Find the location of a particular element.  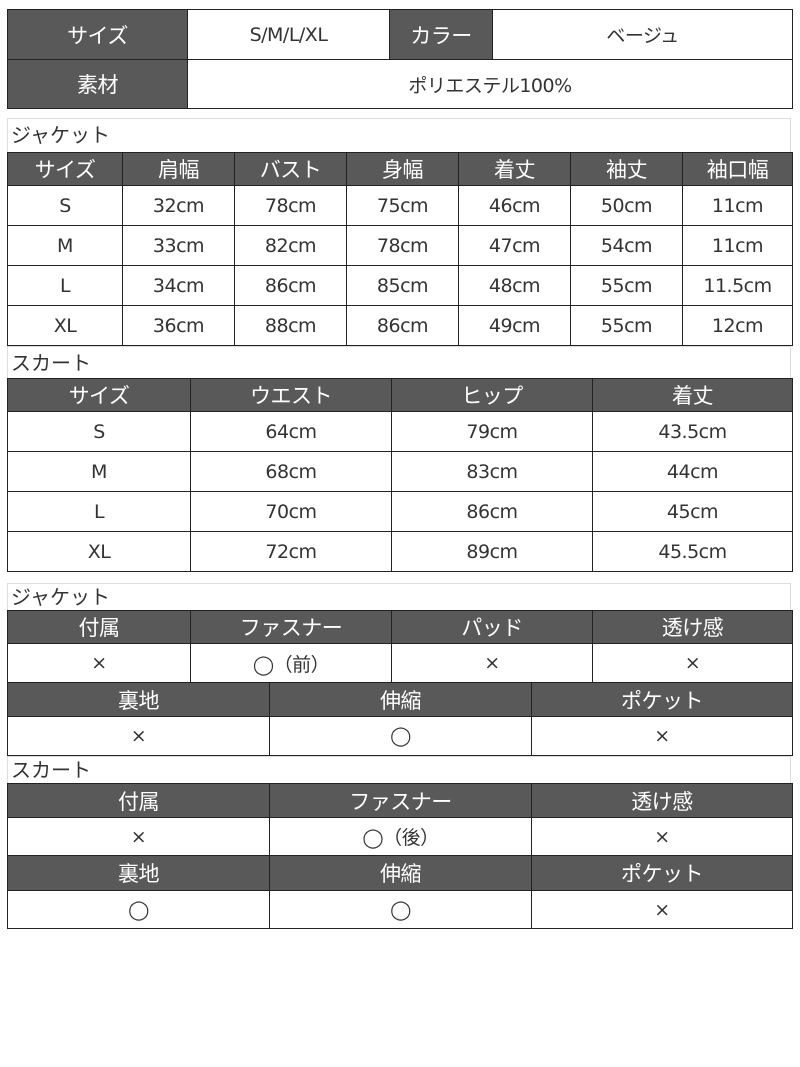

jacket-attr-table-1: 付属 ファスナー パッド 透け感 × ◯（前） × × is located at coordinates (400, 646).